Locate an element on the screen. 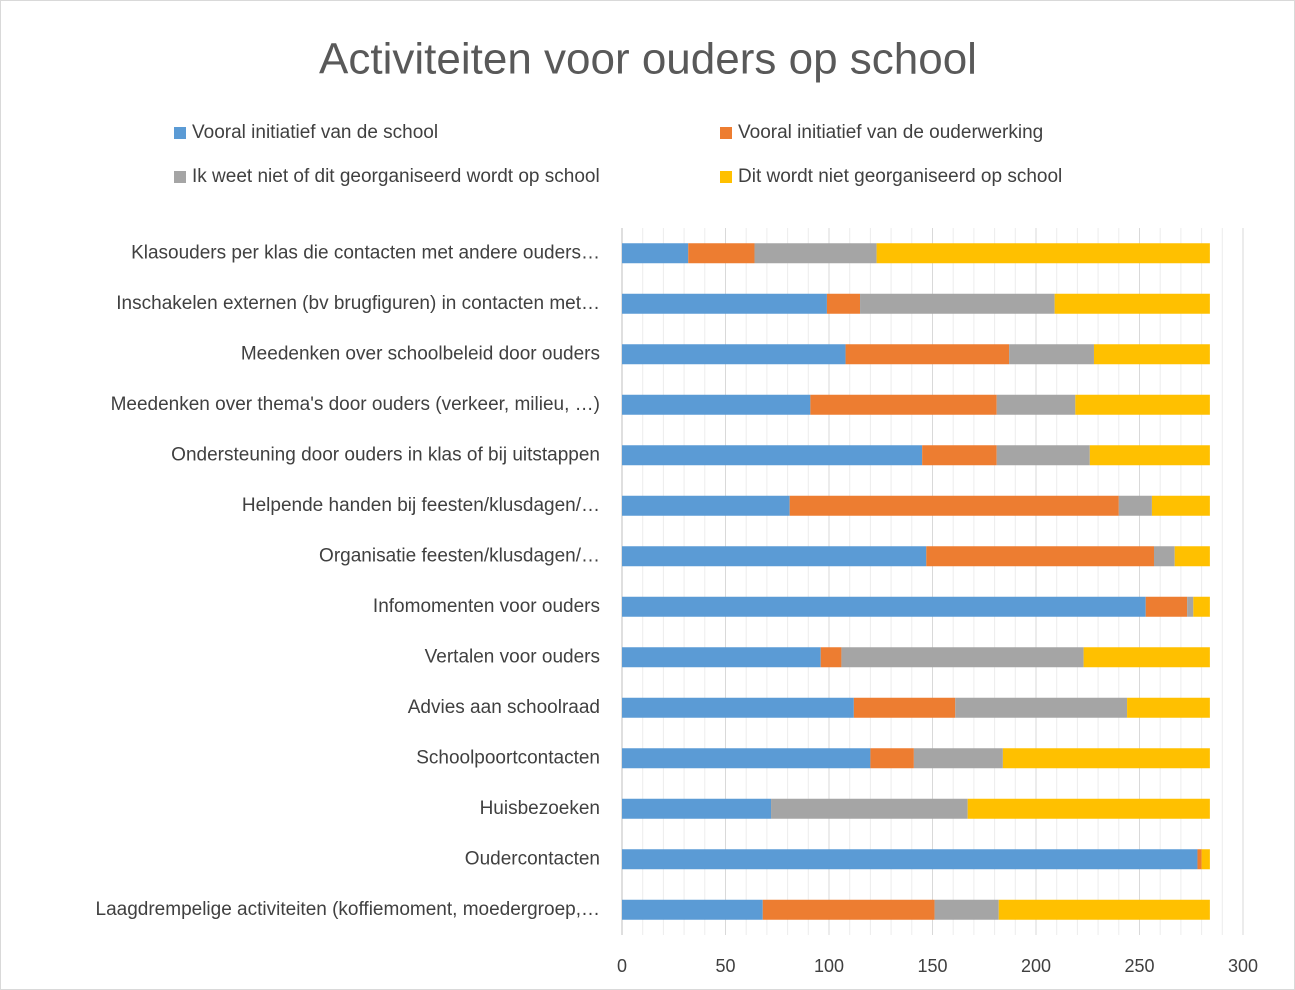  y-tick-label: Oudercontacten is located at coordinates (532, 858).